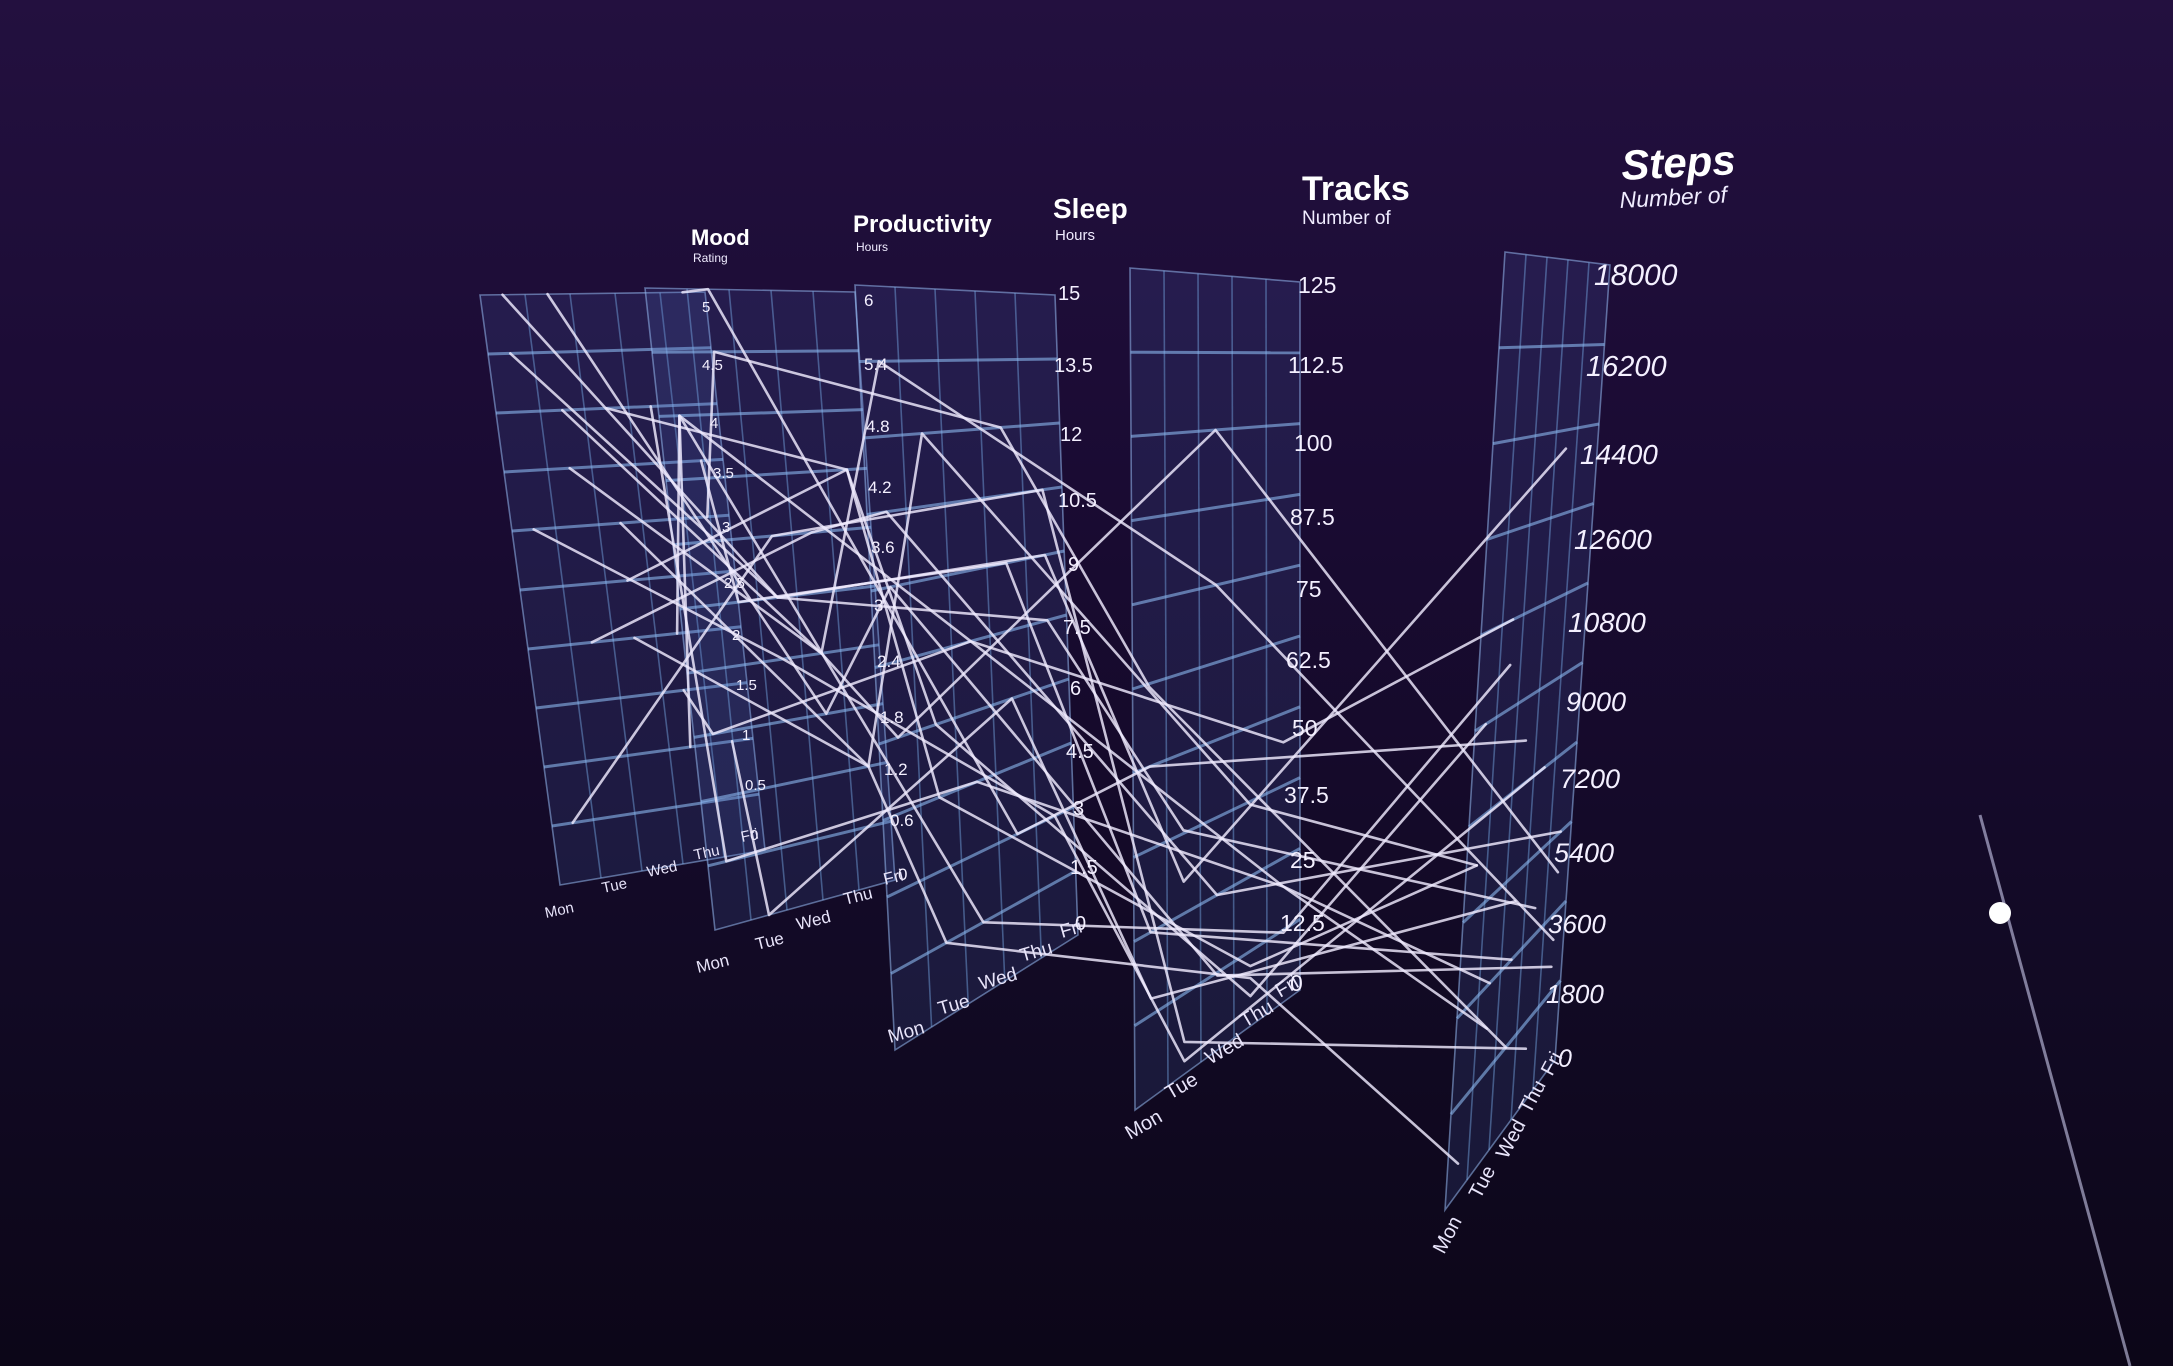 This screenshot has width=2173, height=1366. I want to click on tick-label: 4.2, so click(880, 487).